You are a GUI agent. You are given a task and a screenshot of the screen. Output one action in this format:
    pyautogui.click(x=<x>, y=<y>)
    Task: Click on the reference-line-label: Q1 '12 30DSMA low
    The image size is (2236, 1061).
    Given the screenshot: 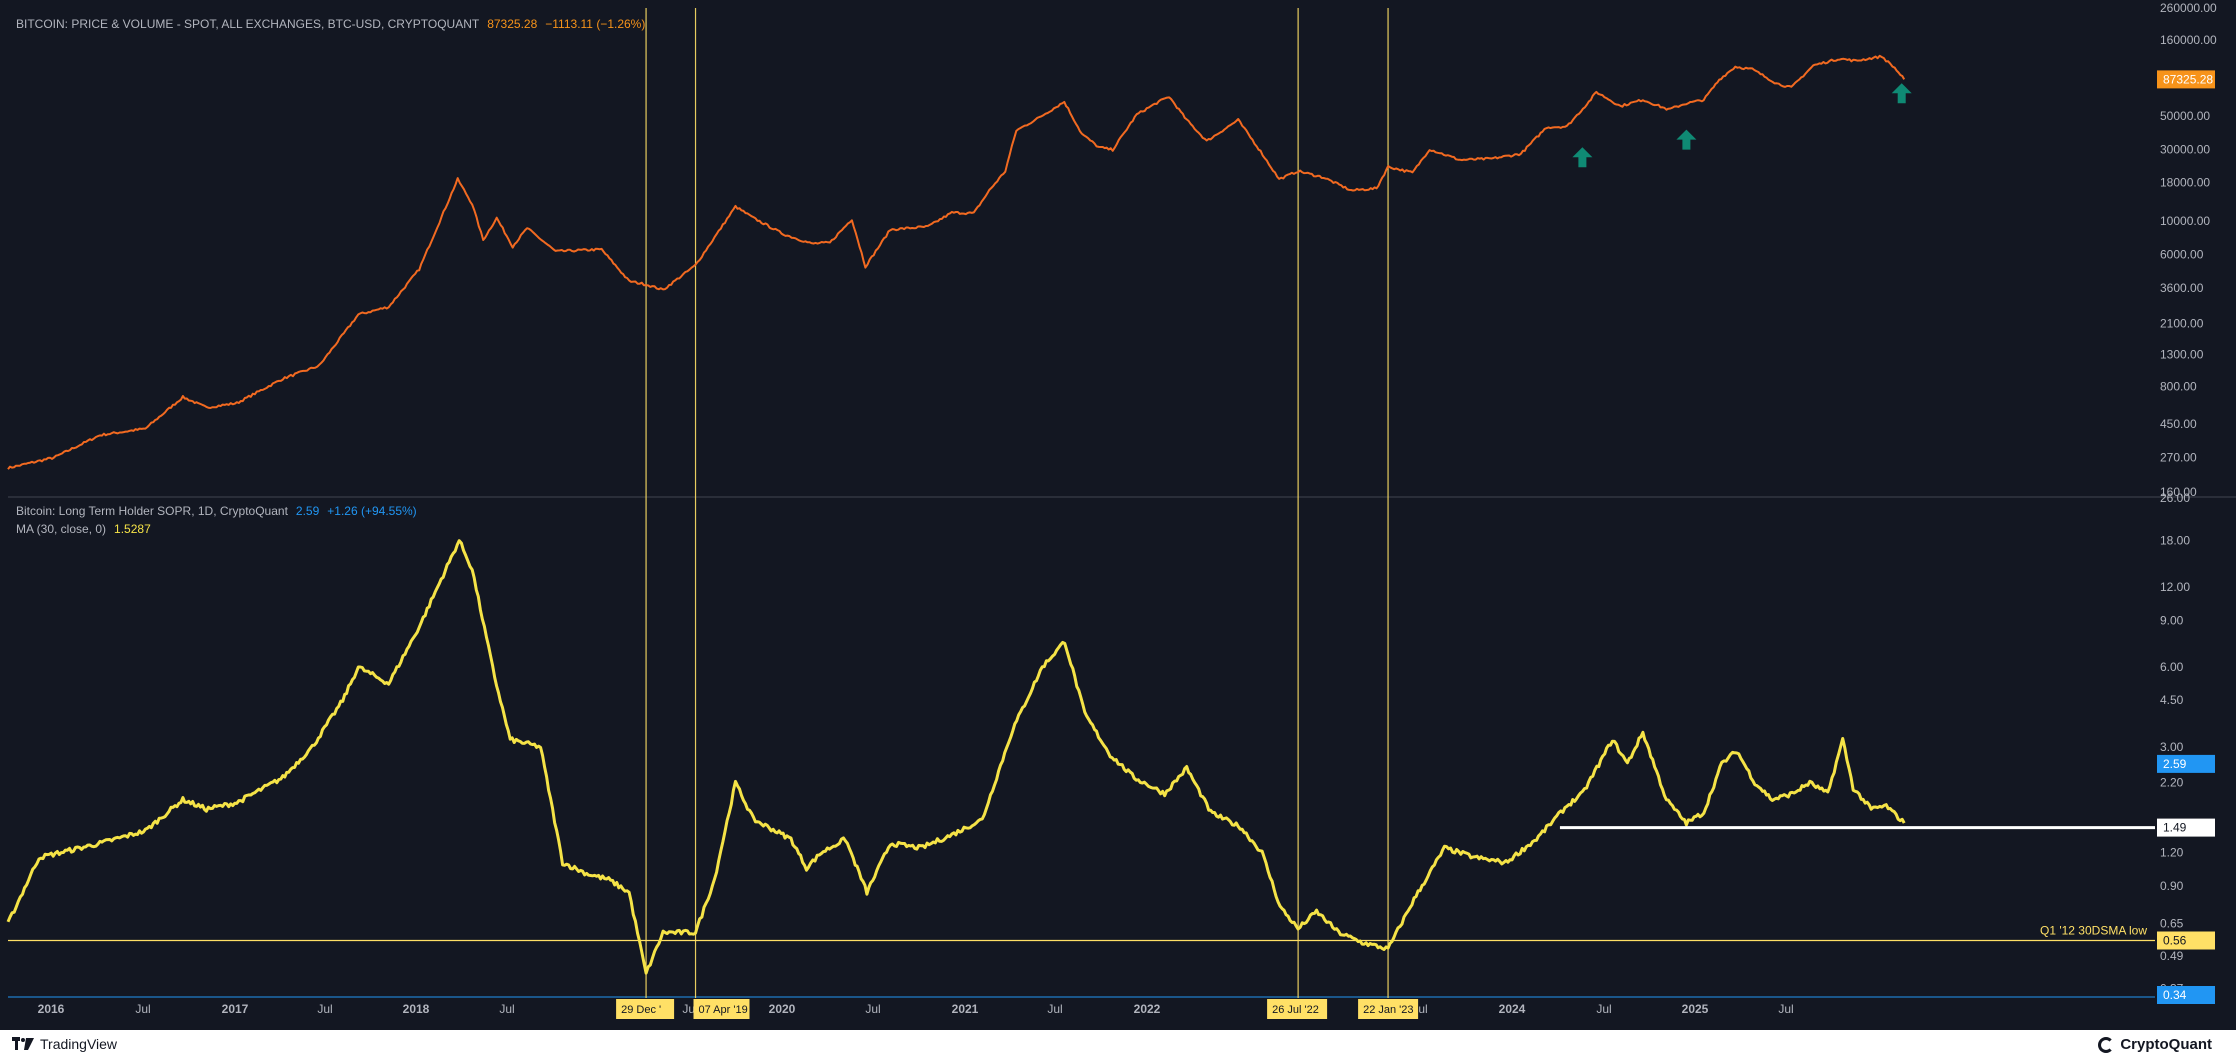 What is the action you would take?
    pyautogui.click(x=2093, y=931)
    